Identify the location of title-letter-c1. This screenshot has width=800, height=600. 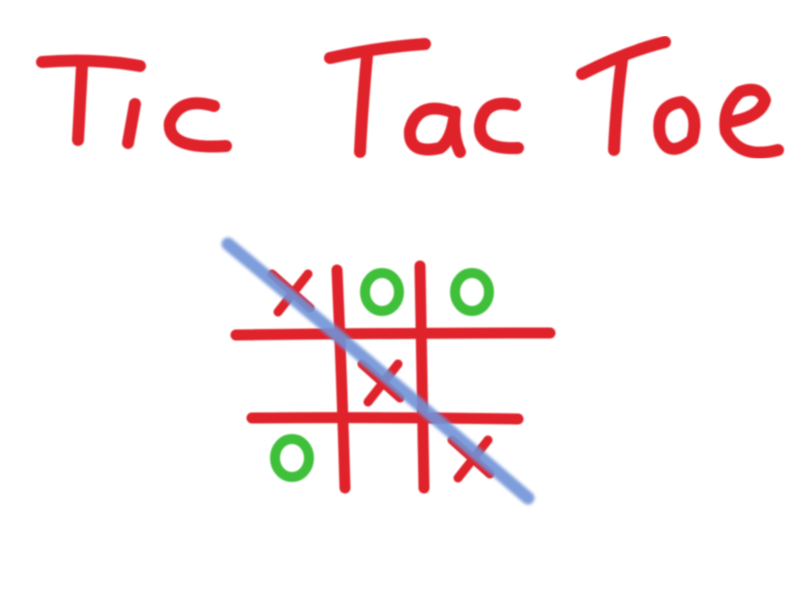
(197, 125).